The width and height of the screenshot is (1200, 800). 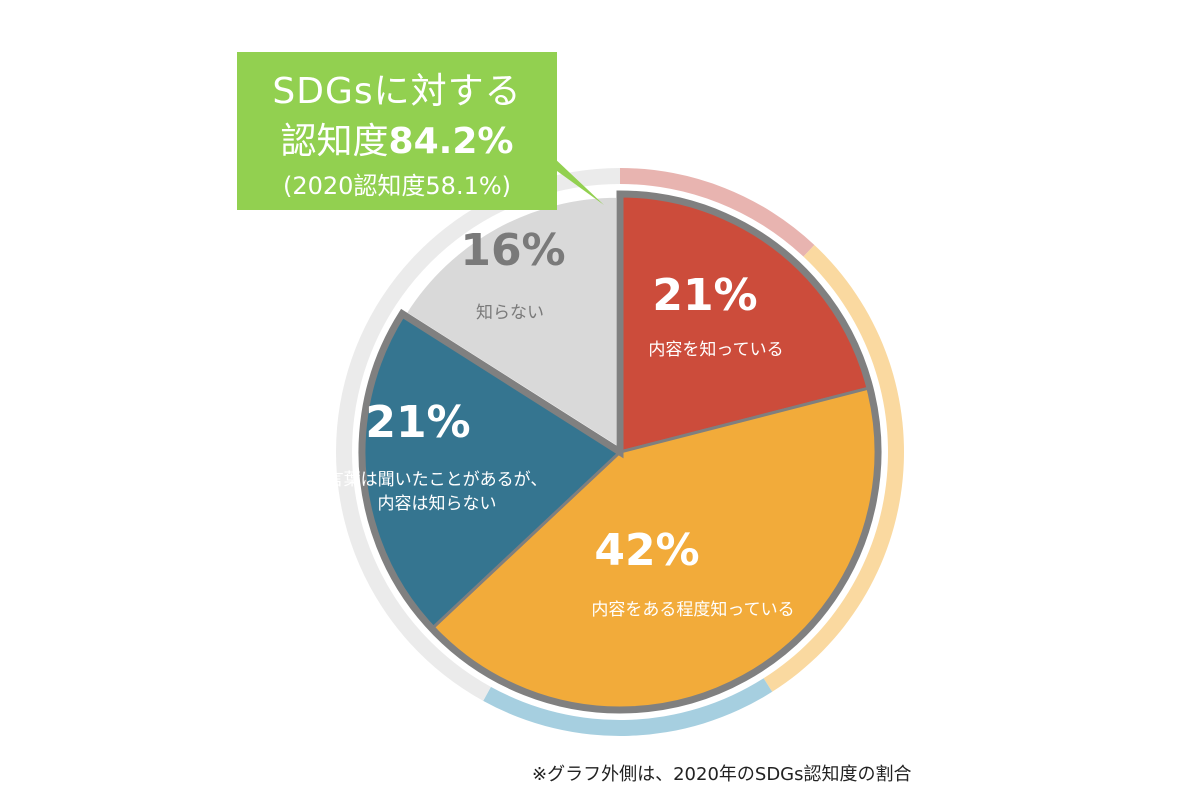 What do you see at coordinates (334, 141) in the screenshot?
I see `callout-line2-prefix: 認知度` at bounding box center [334, 141].